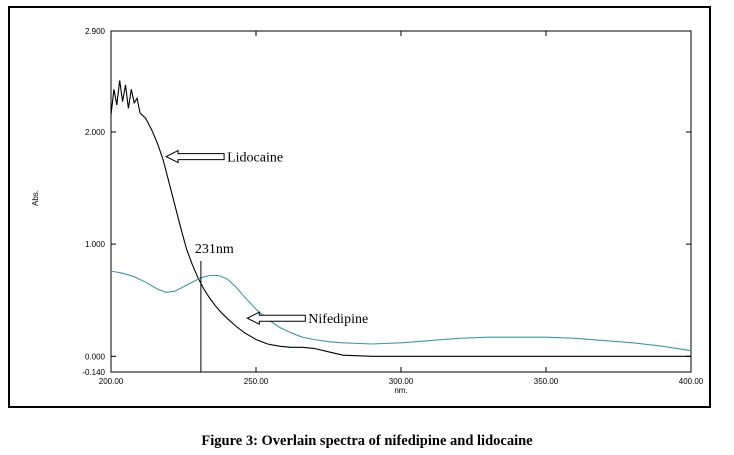 The height and width of the screenshot is (455, 734). I want to click on x-tick-label: 250.00, so click(256, 381).